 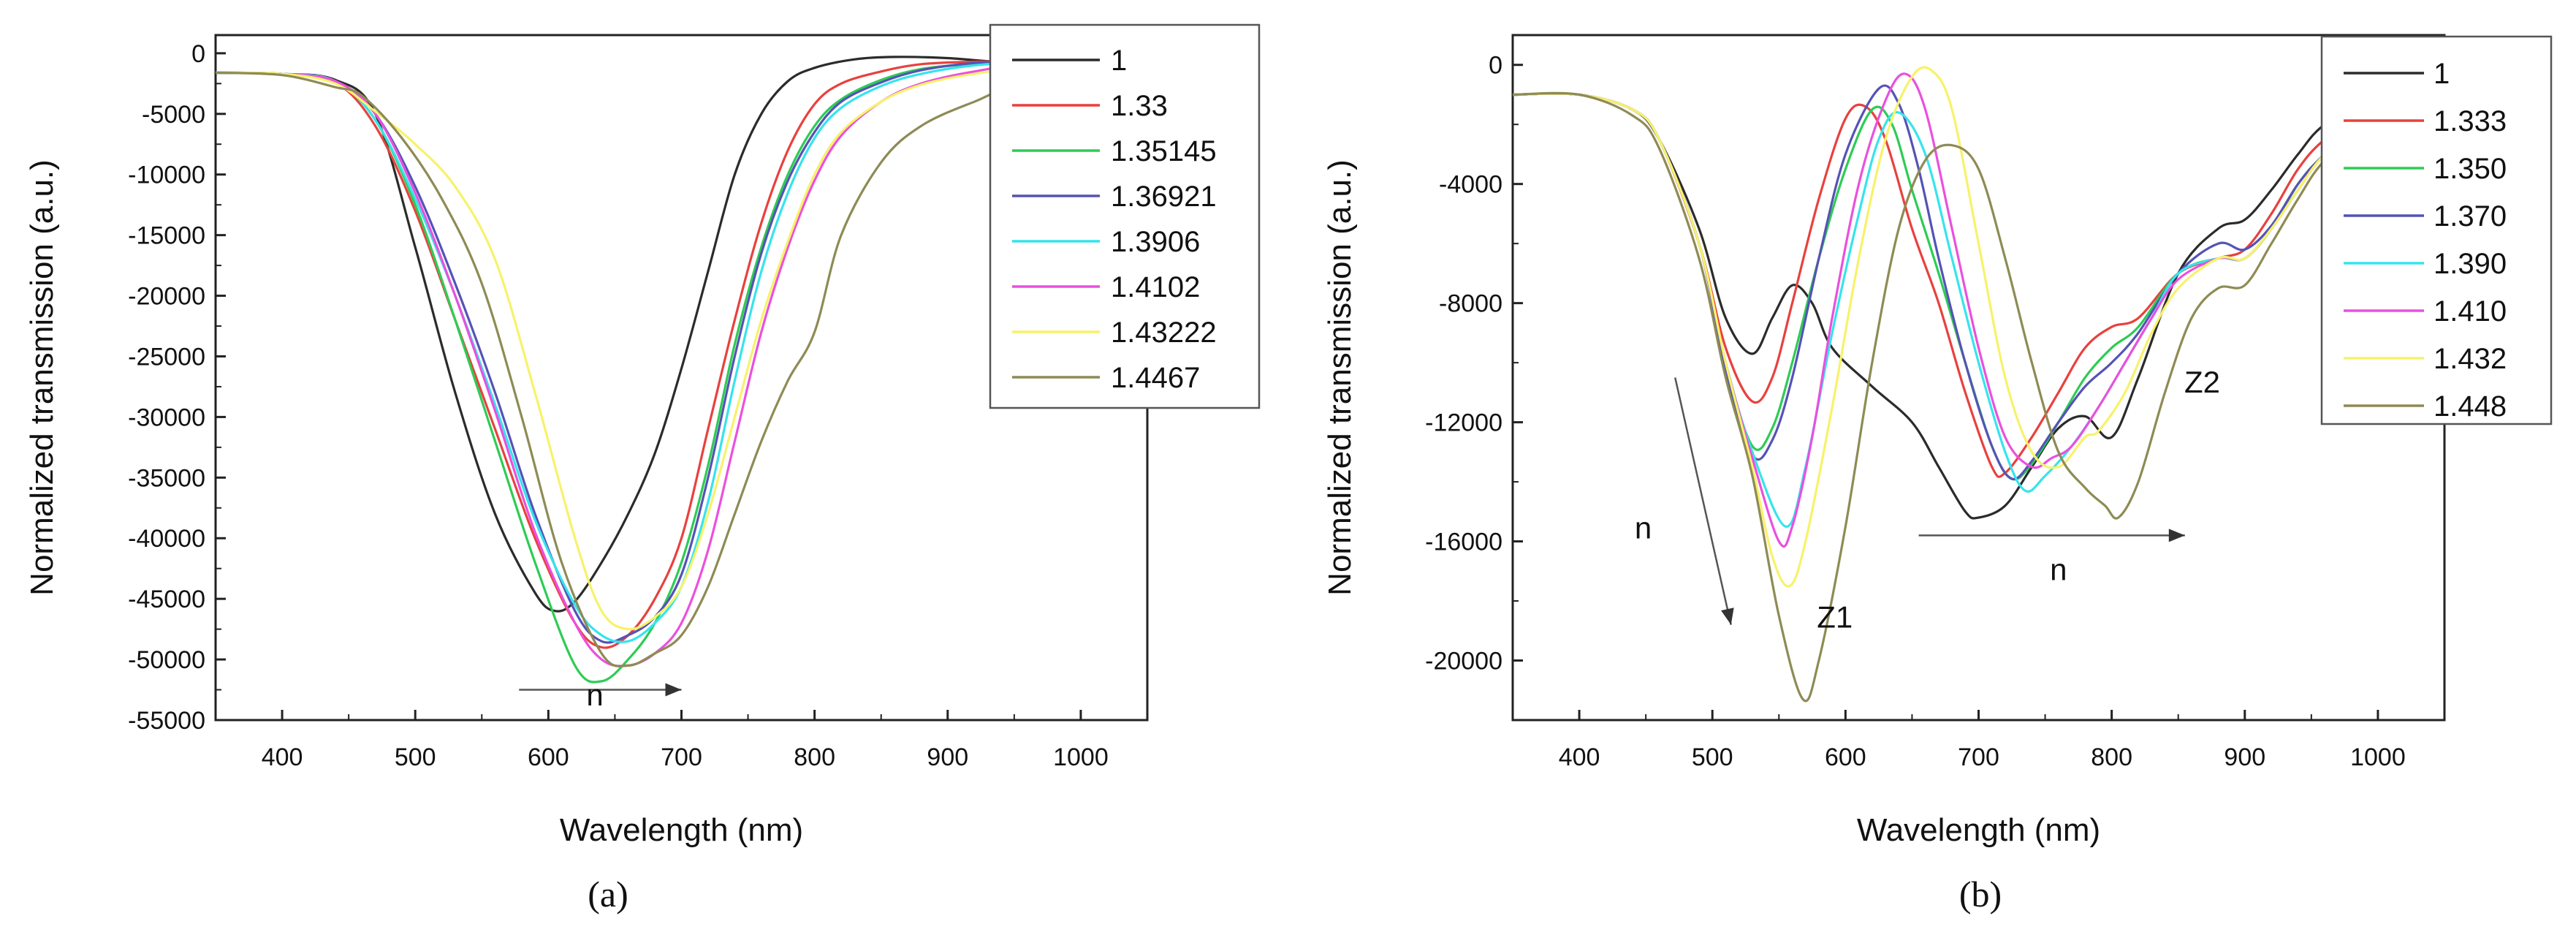 What do you see at coordinates (2470, 169) in the screenshot?
I see `legend-entry: 1.350` at bounding box center [2470, 169].